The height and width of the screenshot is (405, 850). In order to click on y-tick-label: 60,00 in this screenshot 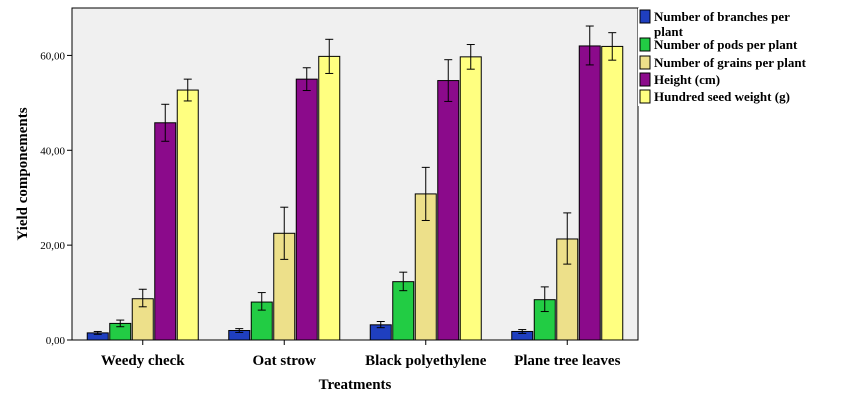, I will do `click(52, 56)`.